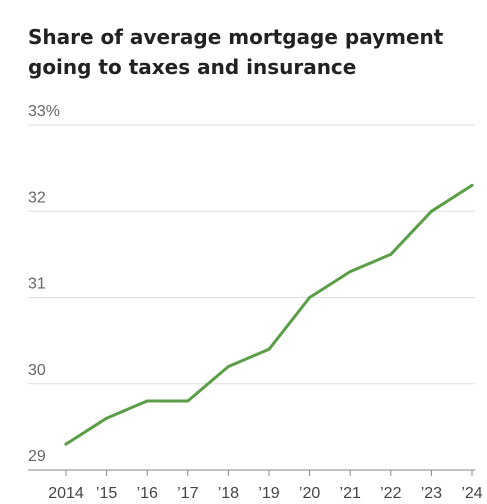  I want to click on y-tick-label-29: 29, so click(37, 456).